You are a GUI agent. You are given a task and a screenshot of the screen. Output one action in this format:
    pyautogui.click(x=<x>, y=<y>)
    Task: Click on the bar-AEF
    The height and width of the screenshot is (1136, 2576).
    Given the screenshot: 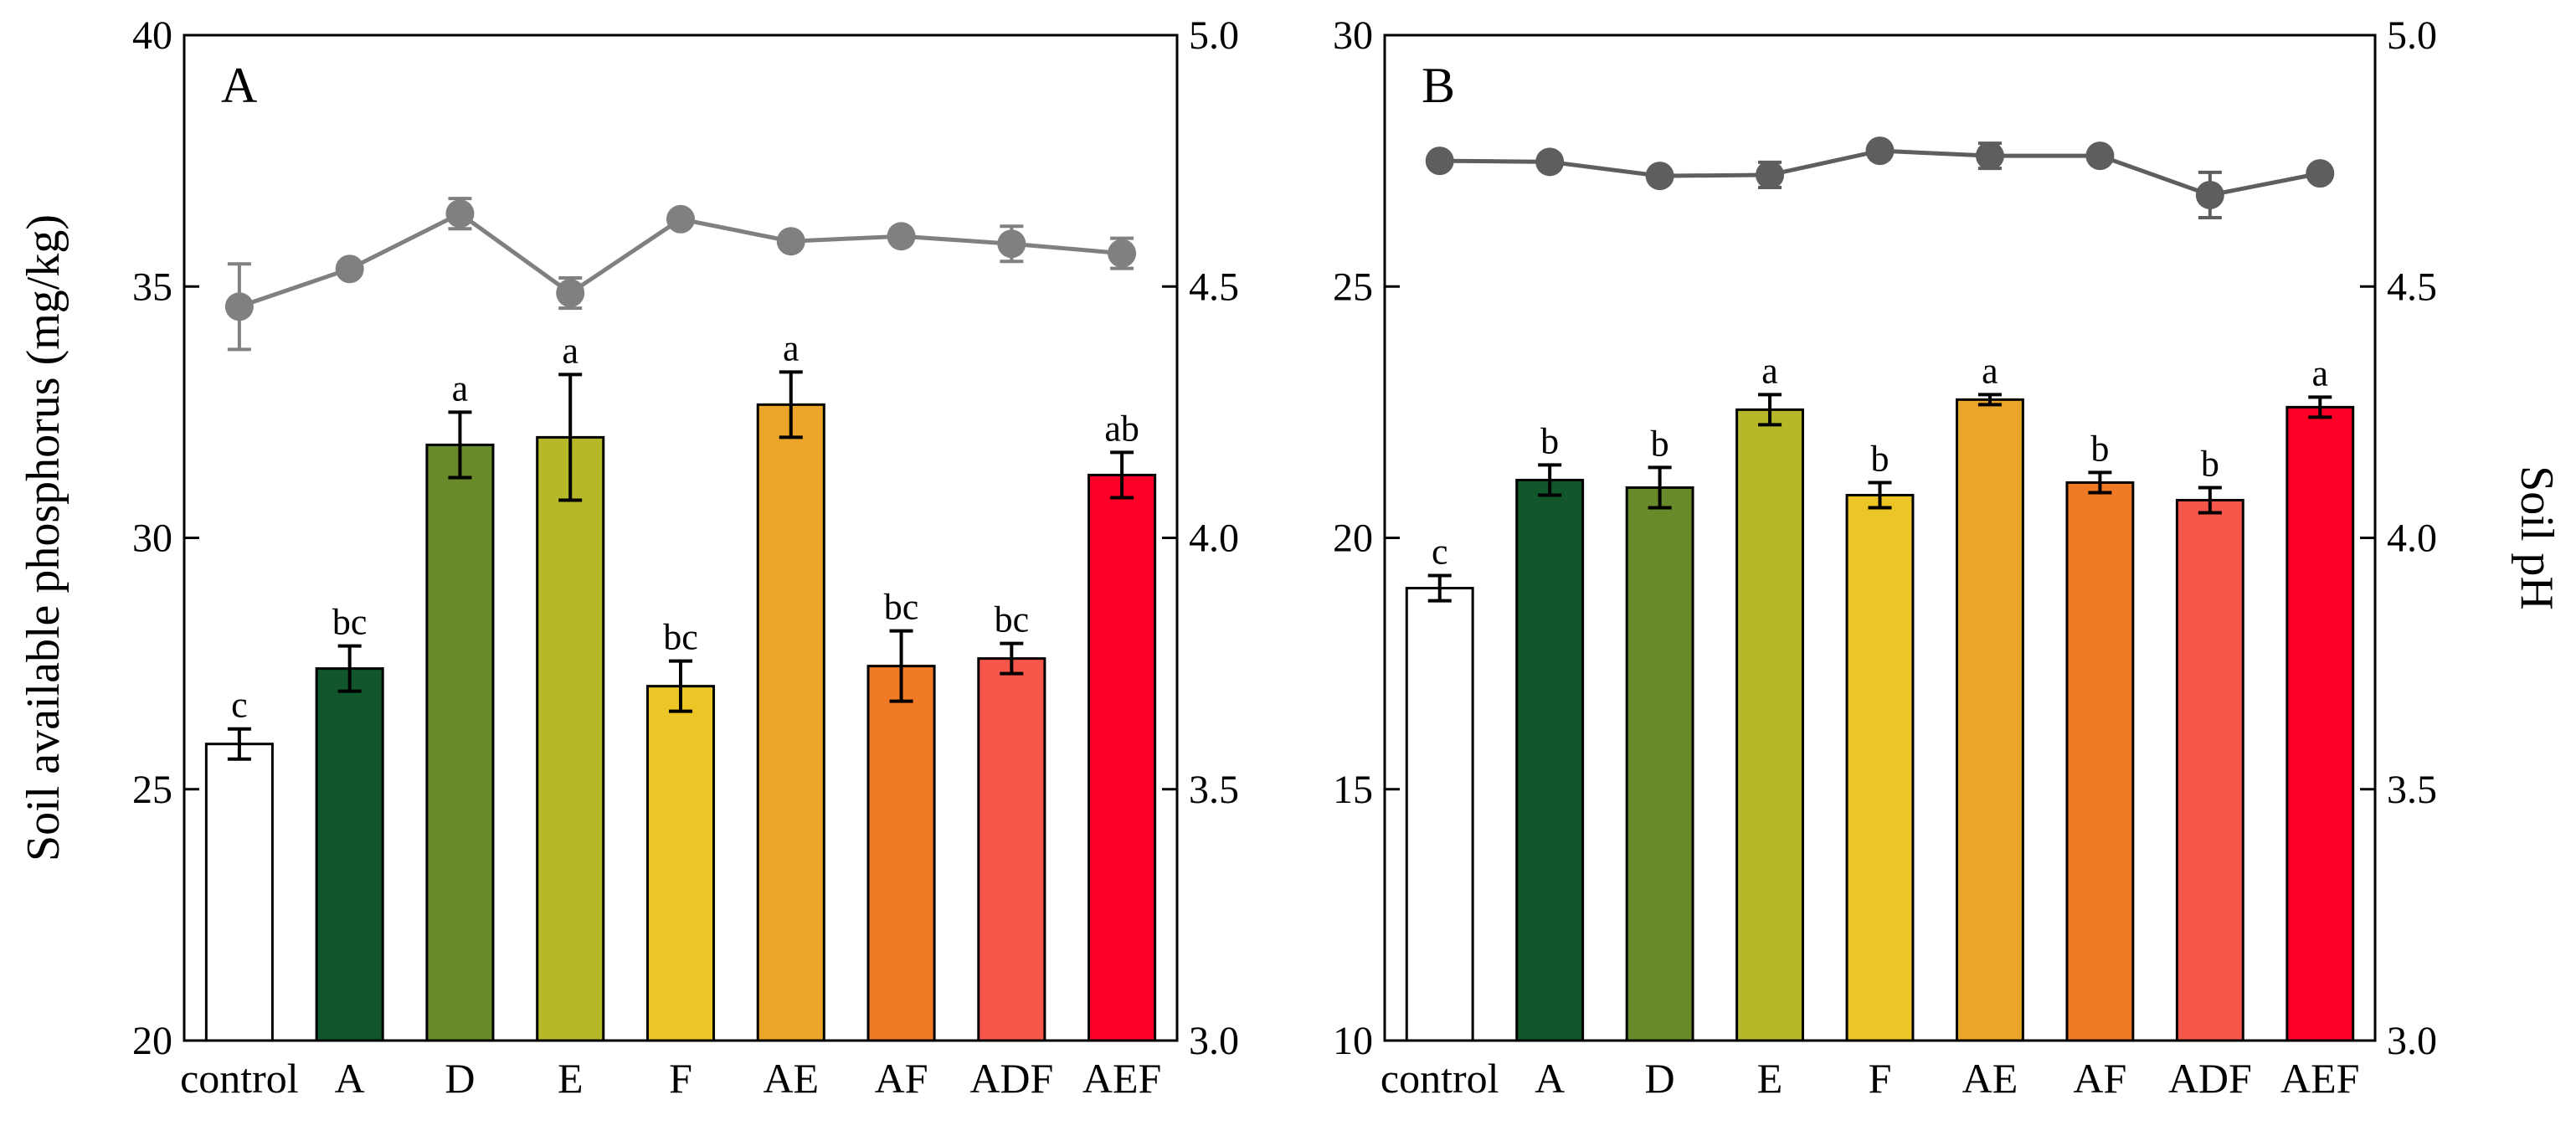 What is the action you would take?
    pyautogui.click(x=1122, y=757)
    